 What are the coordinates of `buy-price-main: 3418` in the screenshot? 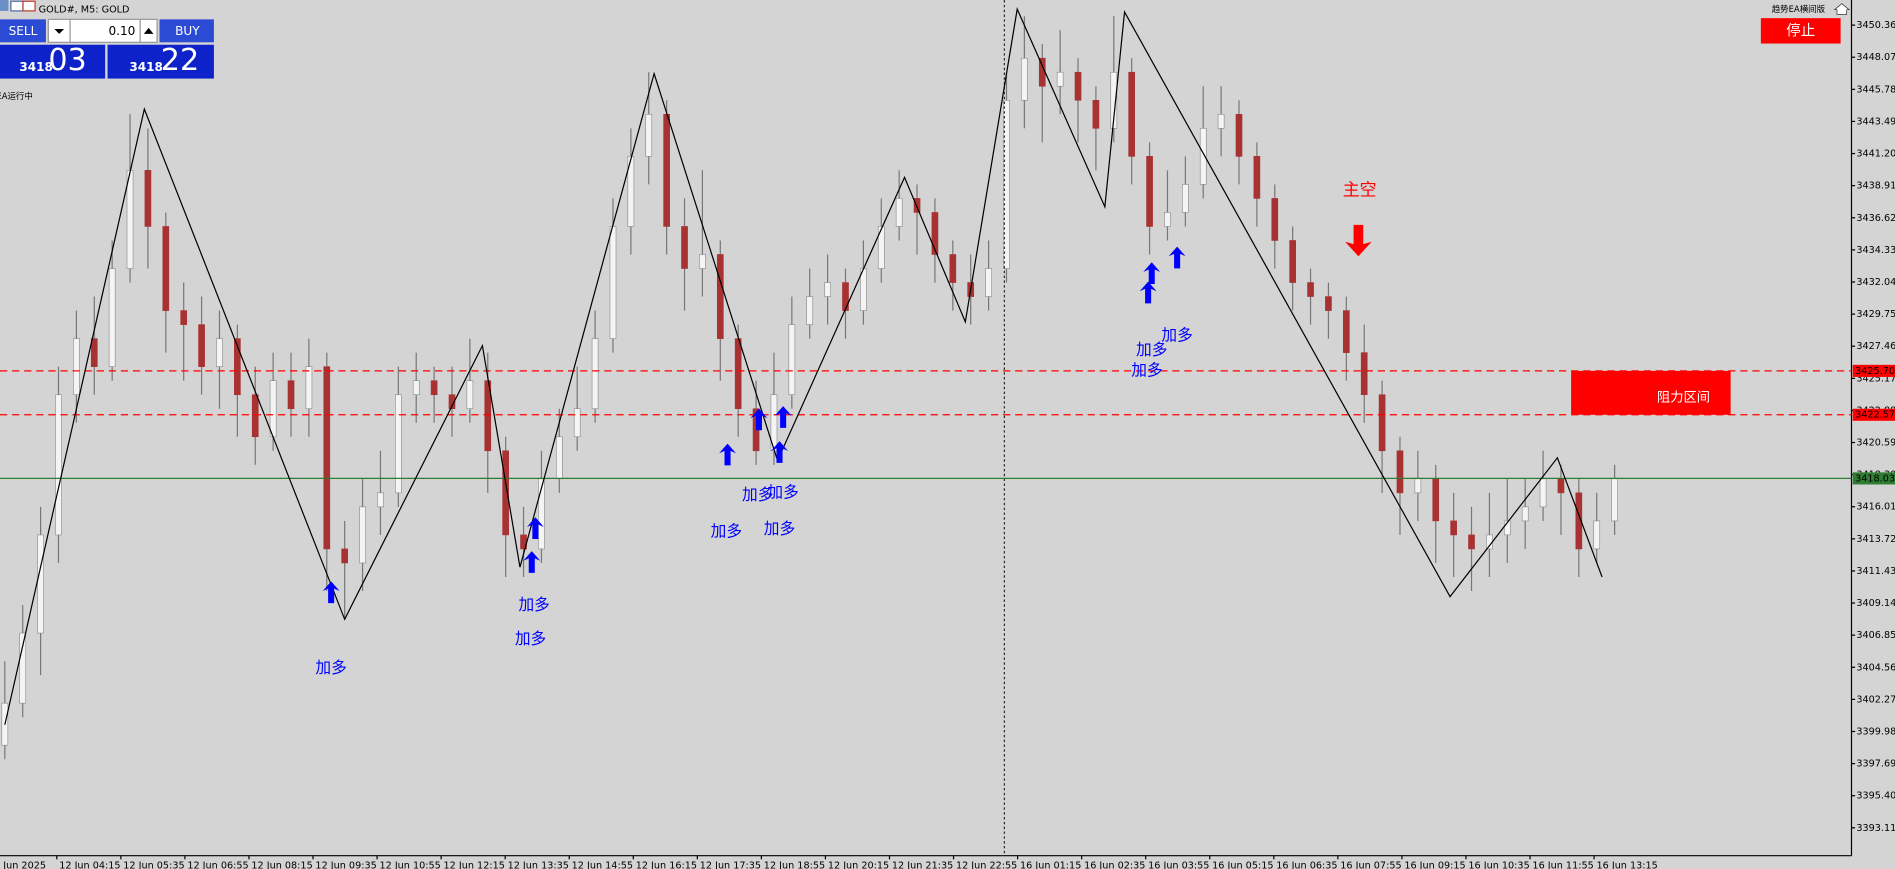 It's located at (146, 67).